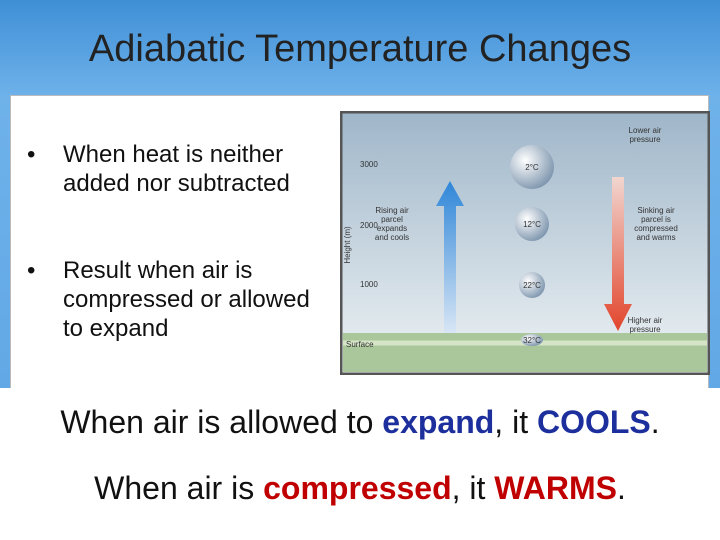 The image size is (720, 540). I want to click on parcel-temp: 22°C, so click(532, 285).